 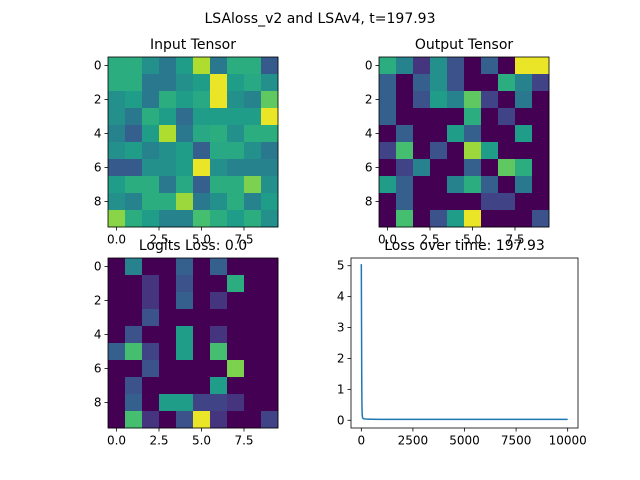 What do you see at coordinates (243, 441) in the screenshot?
I see `x-tick-label: 7.5` at bounding box center [243, 441].